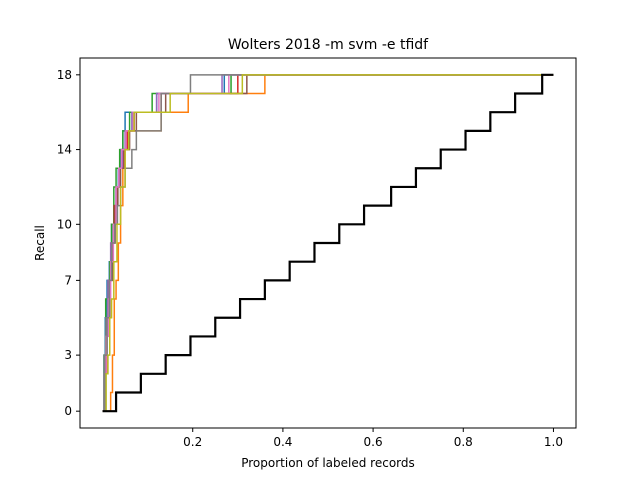  Describe the element at coordinates (373, 442) in the screenshot. I see `x-tick-label: 0.6` at that location.